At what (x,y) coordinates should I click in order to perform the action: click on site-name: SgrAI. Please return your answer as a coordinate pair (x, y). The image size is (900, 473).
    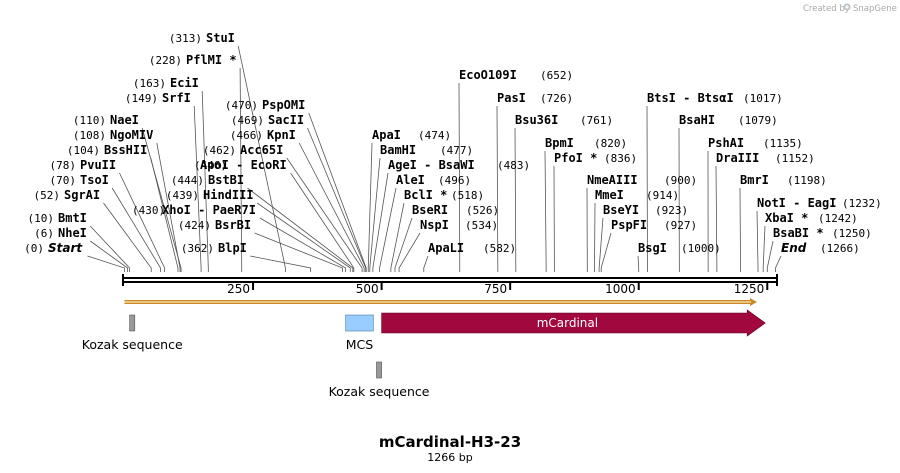
    Looking at the image, I should click on (82, 195).